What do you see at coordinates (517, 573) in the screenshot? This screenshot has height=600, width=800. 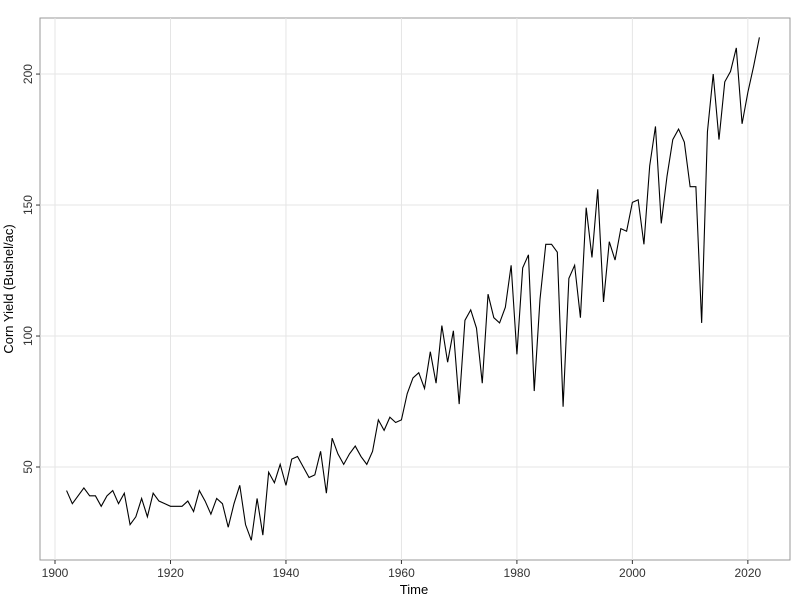 I see `x-tick-label: 1980` at bounding box center [517, 573].